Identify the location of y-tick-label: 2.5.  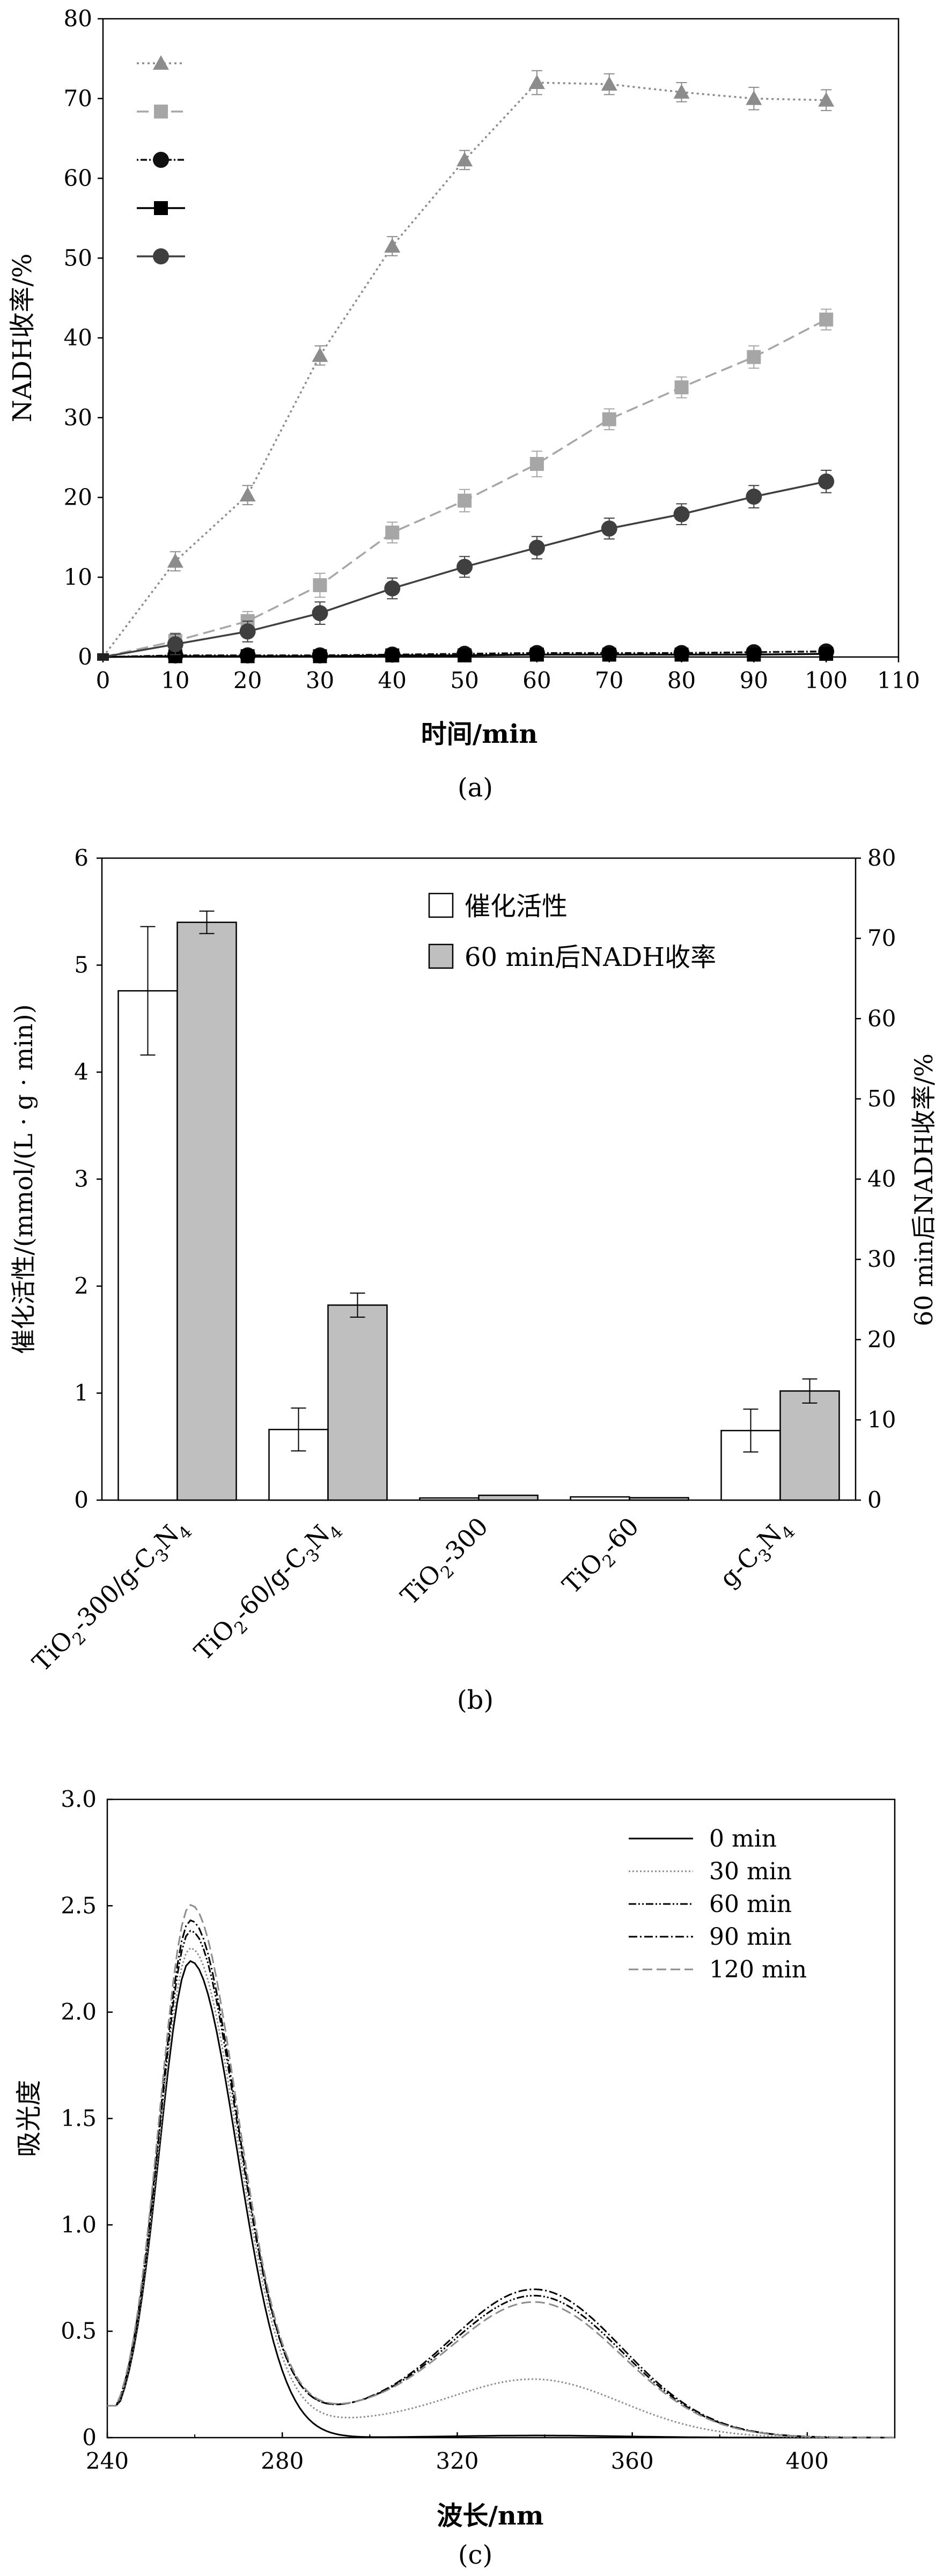
(79, 1905).